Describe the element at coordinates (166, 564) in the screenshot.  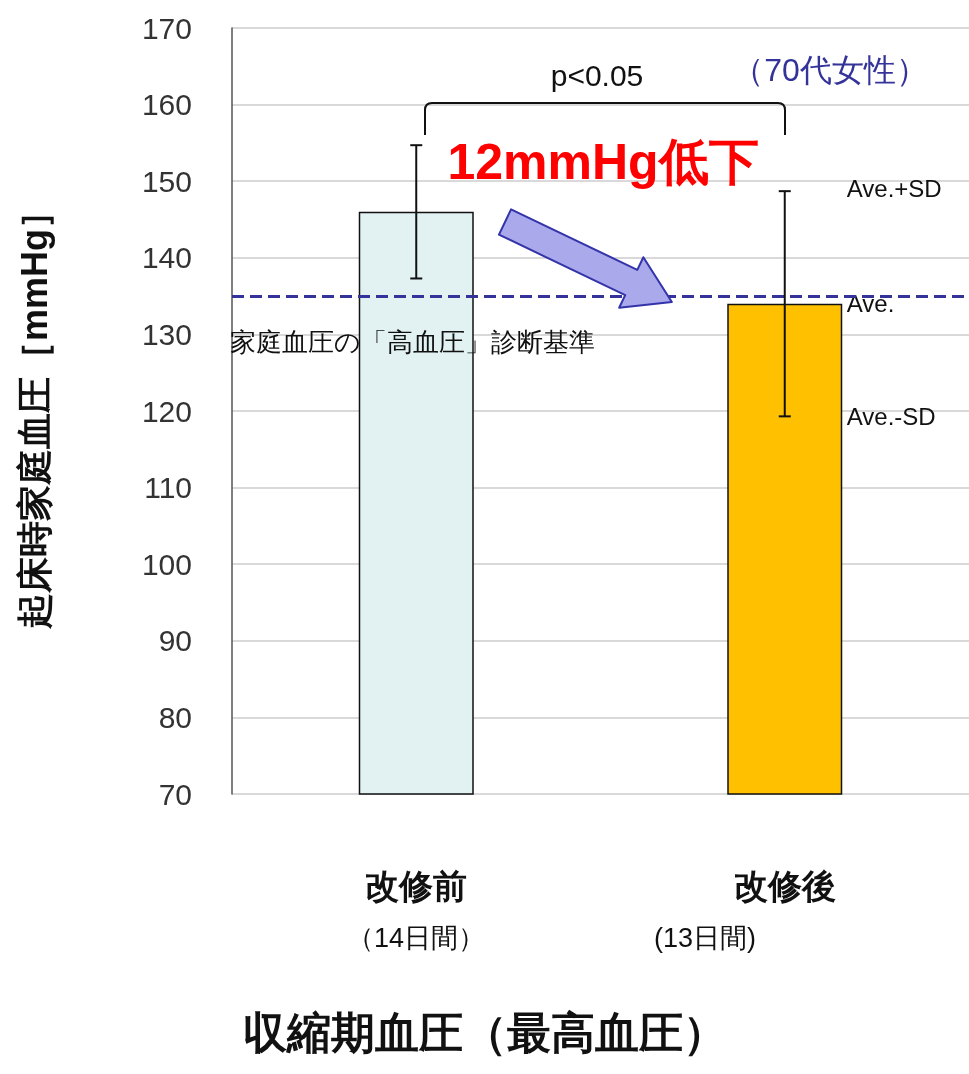
I see `y-tick-label: 100` at that location.